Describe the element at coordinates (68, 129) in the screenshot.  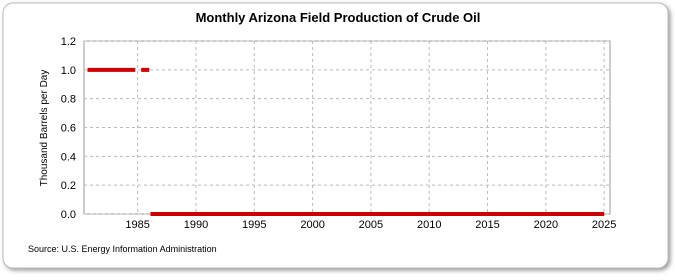
I see `y-tick-label: 0.6` at that location.